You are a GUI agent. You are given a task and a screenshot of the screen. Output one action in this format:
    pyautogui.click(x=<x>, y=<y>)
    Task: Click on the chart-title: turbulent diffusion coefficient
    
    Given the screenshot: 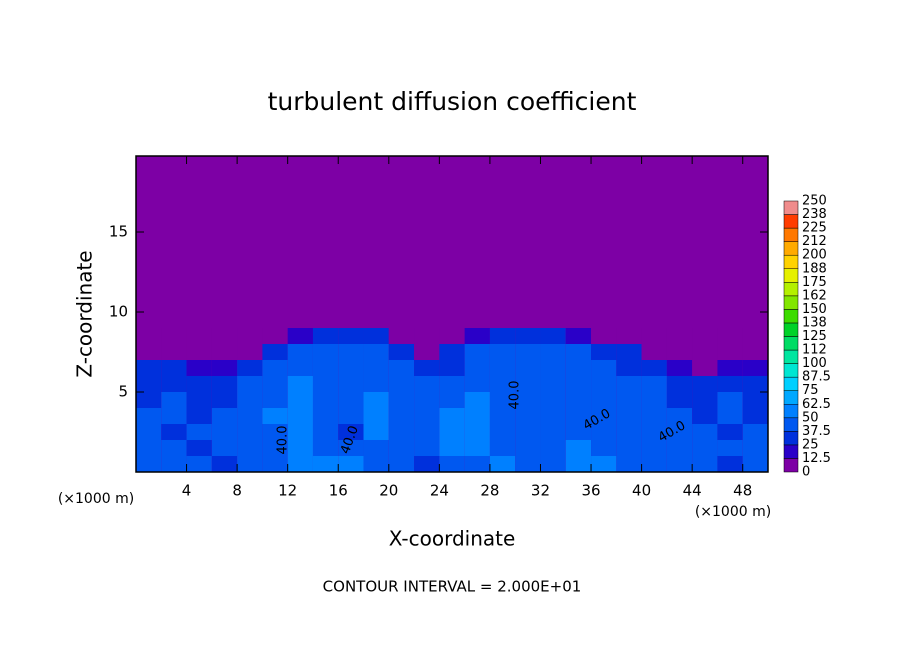 What is the action you would take?
    pyautogui.click(x=452, y=101)
    